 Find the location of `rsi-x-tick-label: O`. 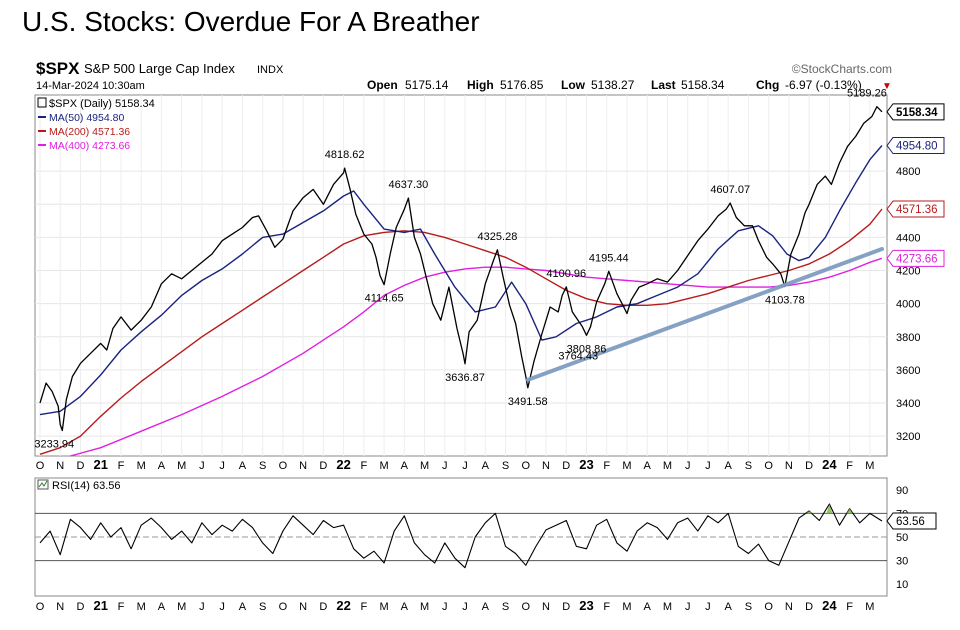

rsi-x-tick-label: O is located at coordinates (283, 607).